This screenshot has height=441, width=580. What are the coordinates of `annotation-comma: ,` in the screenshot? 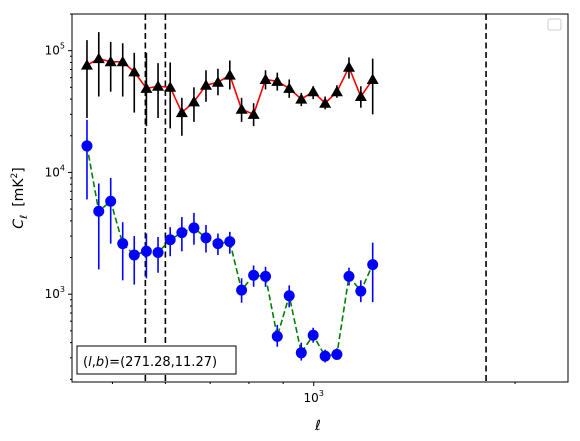 It's located at (94, 362).